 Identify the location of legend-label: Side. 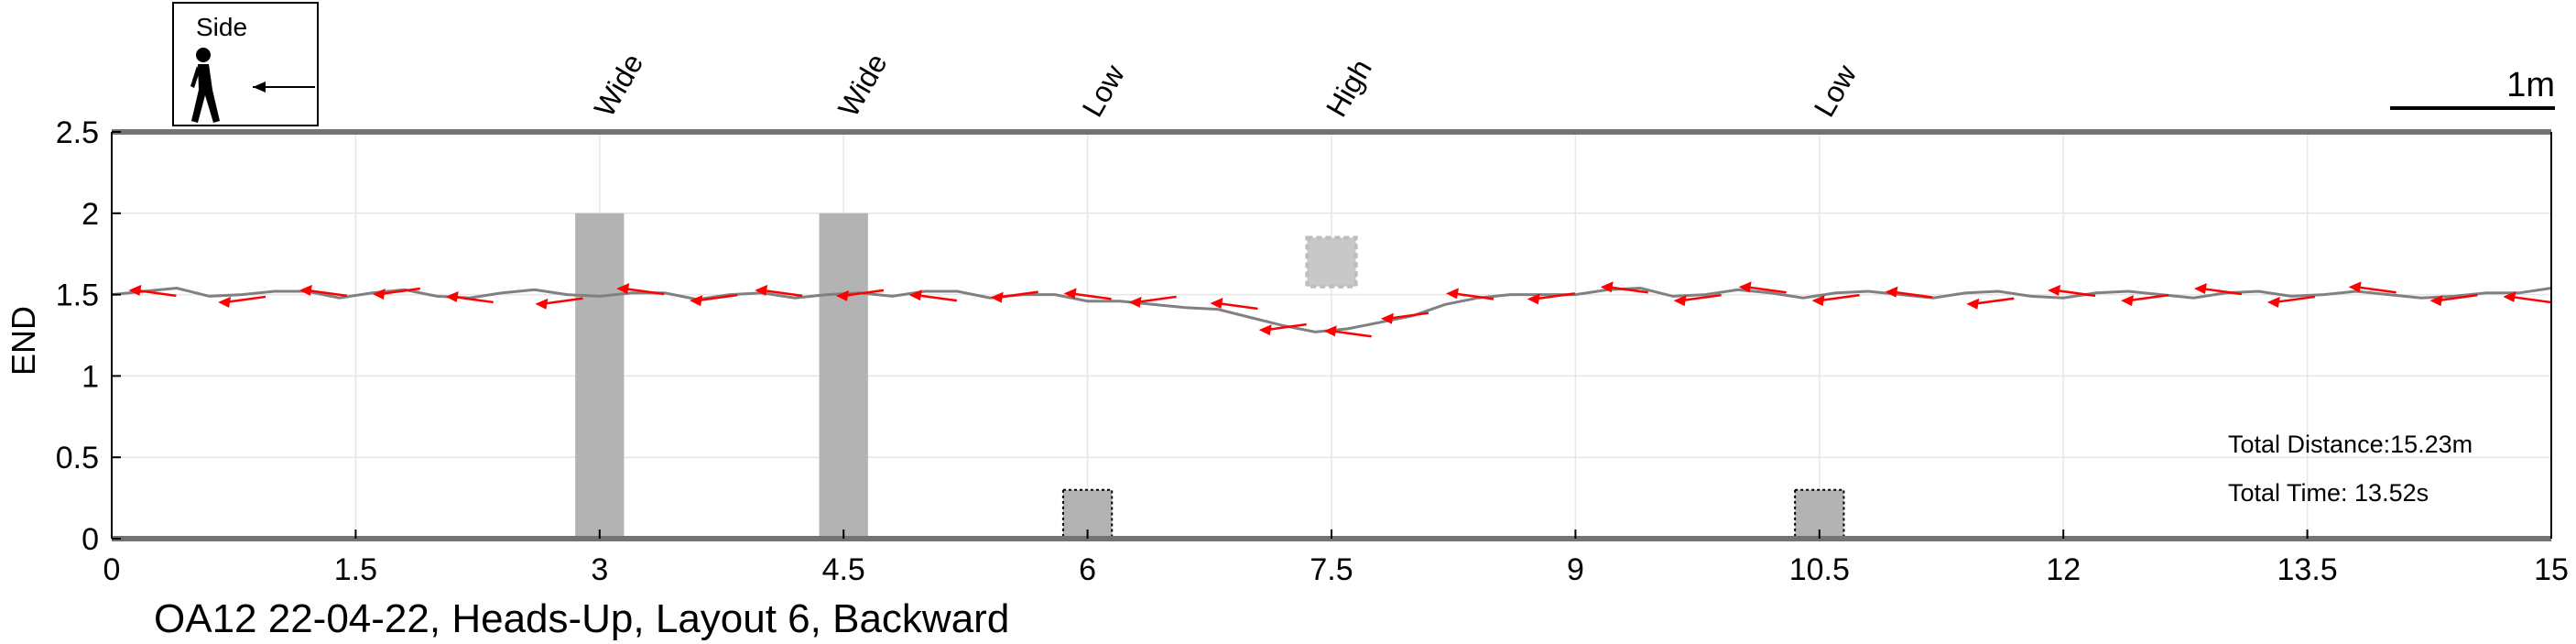
(222, 27).